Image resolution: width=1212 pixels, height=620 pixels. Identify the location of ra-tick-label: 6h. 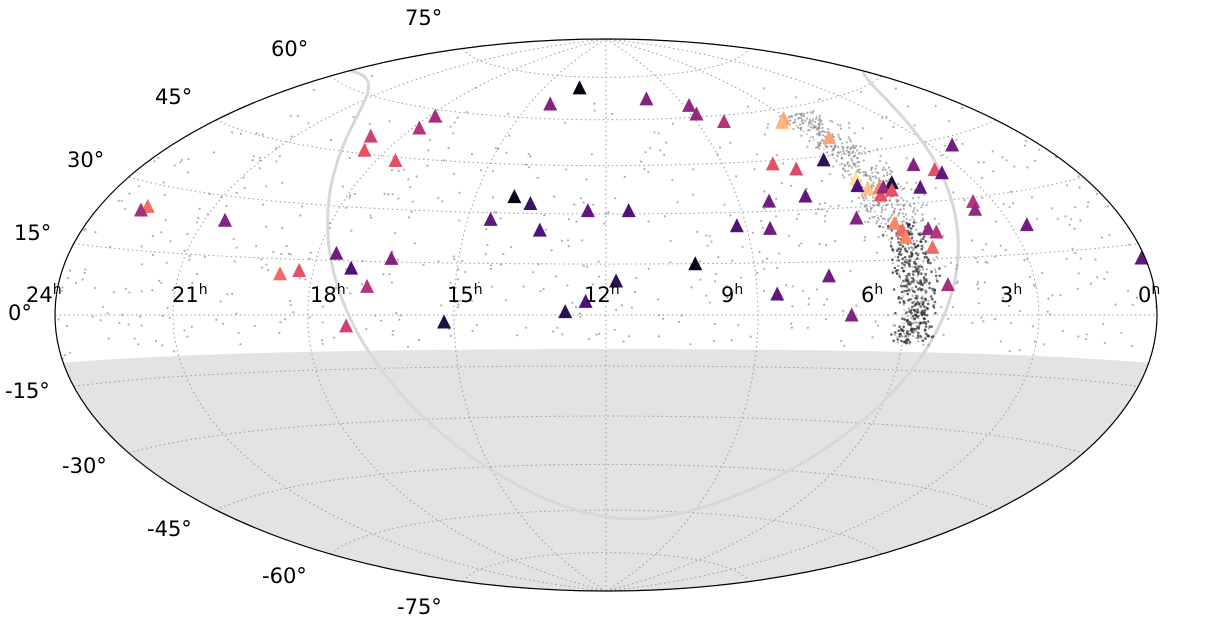
(872, 294).